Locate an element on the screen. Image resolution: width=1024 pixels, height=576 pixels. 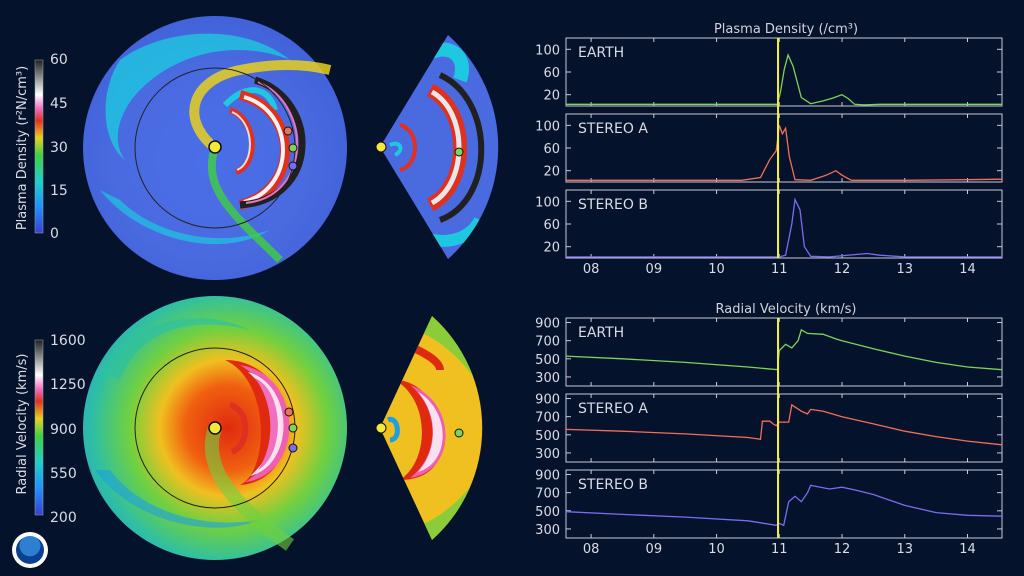
density-colorbar: Plasma Density (r²N/cm³) 60 45 30 15 0 is located at coordinates (41, 147).